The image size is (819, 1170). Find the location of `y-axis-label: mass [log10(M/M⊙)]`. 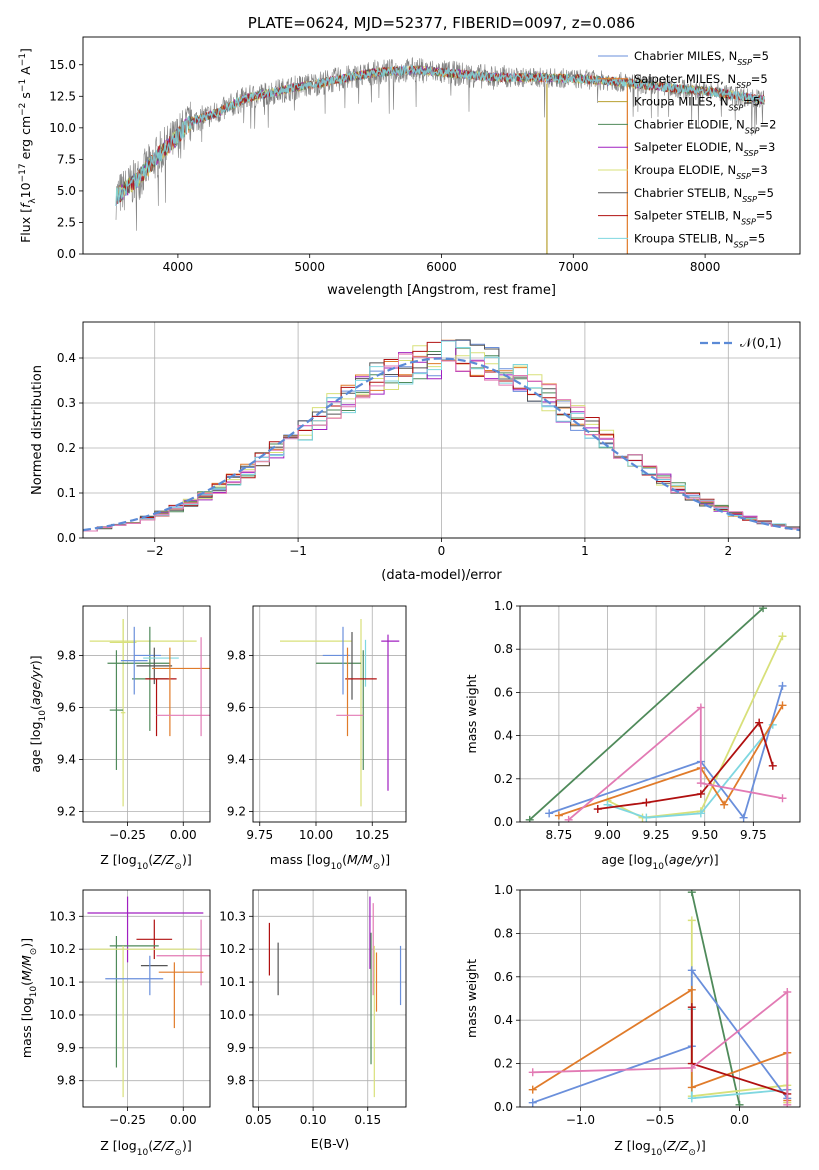

y-axis-label: mass [log10(M/M⊙)] is located at coordinates (29, 998).